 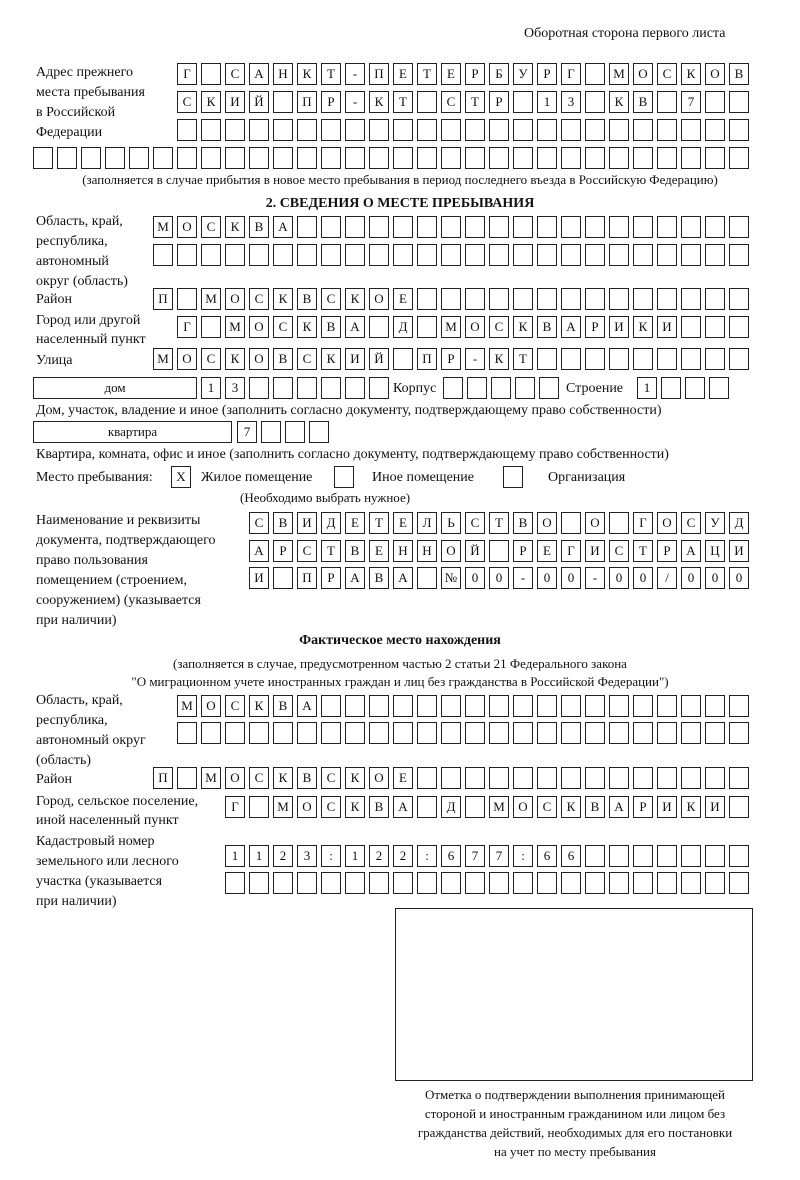 I want to click on residential-checkbox: X, so click(x=181, y=477).